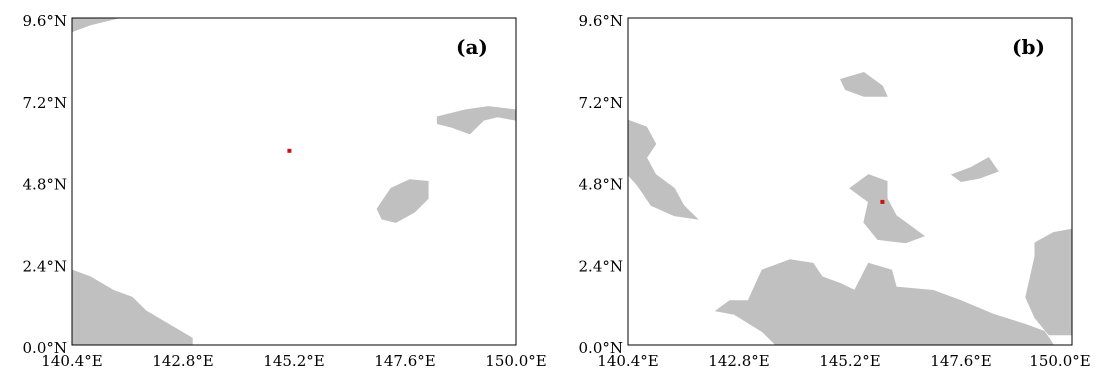  I want to click on marker-point-a, so click(289, 150).